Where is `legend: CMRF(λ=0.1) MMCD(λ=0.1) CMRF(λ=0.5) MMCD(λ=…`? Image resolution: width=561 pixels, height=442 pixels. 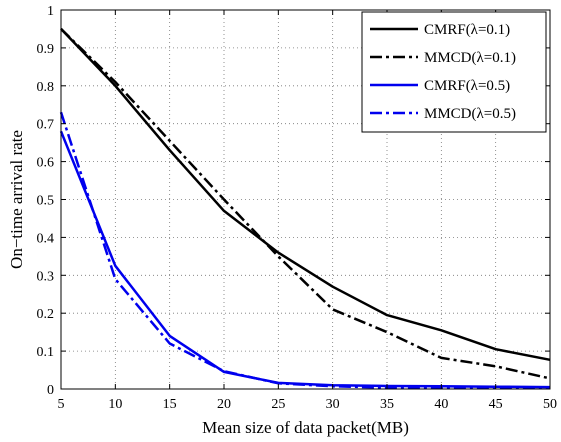 legend: CMRF(λ=0.1) MMCD(λ=0.1) CMRF(λ=0.5) MMCD(λ=… is located at coordinates (454, 72).